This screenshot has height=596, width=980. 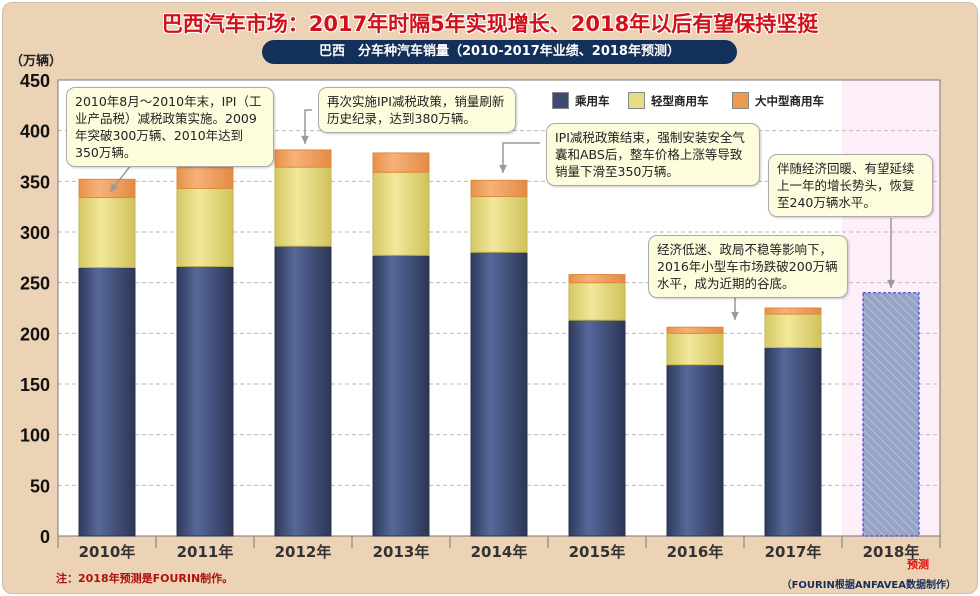 What do you see at coordinates (417, 110) in the screenshot?
I see `annotation-2012: 再次实施IPI减税政策，销量刷新历史纪录，达到380万辆。` at bounding box center [417, 110].